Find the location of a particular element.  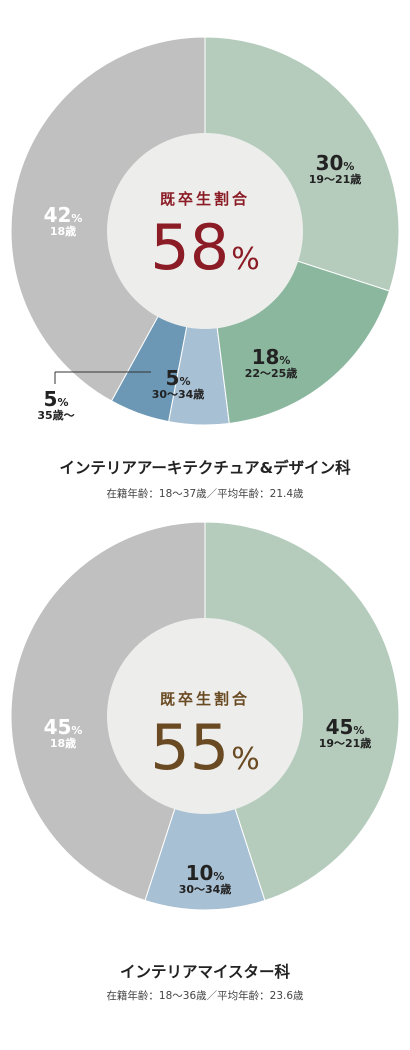

segment-label: 30% 19〜21歳 is located at coordinates (335, 169).